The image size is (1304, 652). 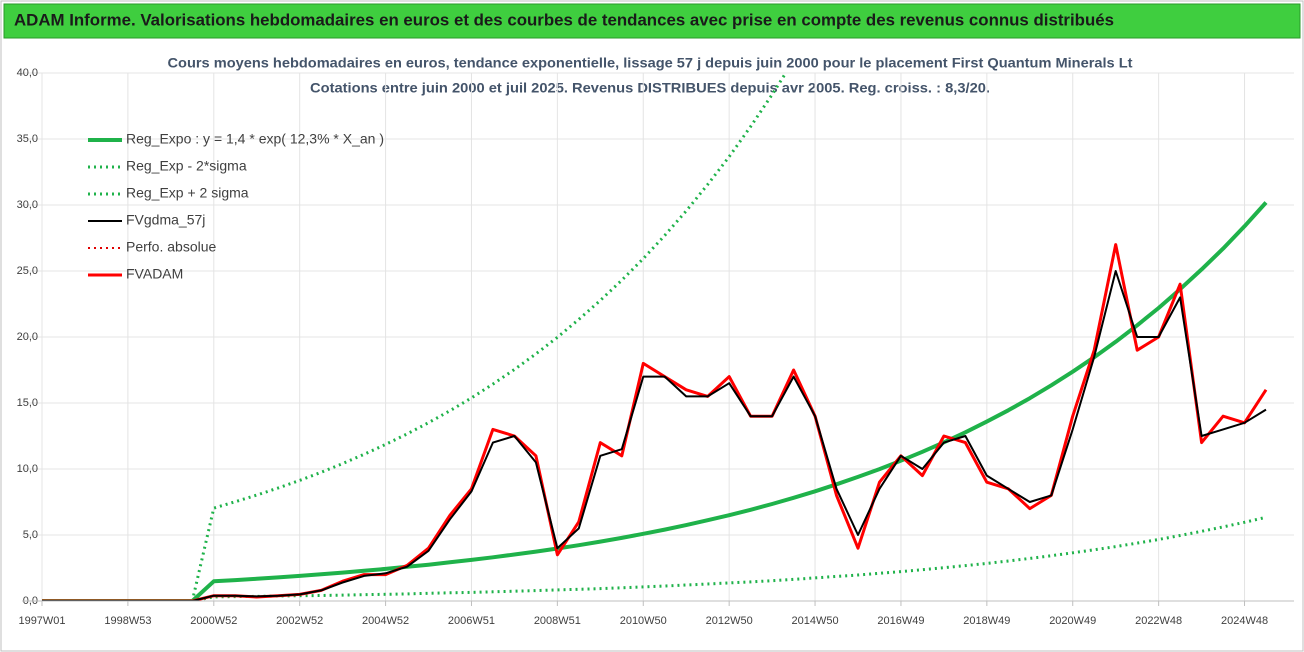 I want to click on x-tick-label: 2018W49, so click(x=986, y=621).